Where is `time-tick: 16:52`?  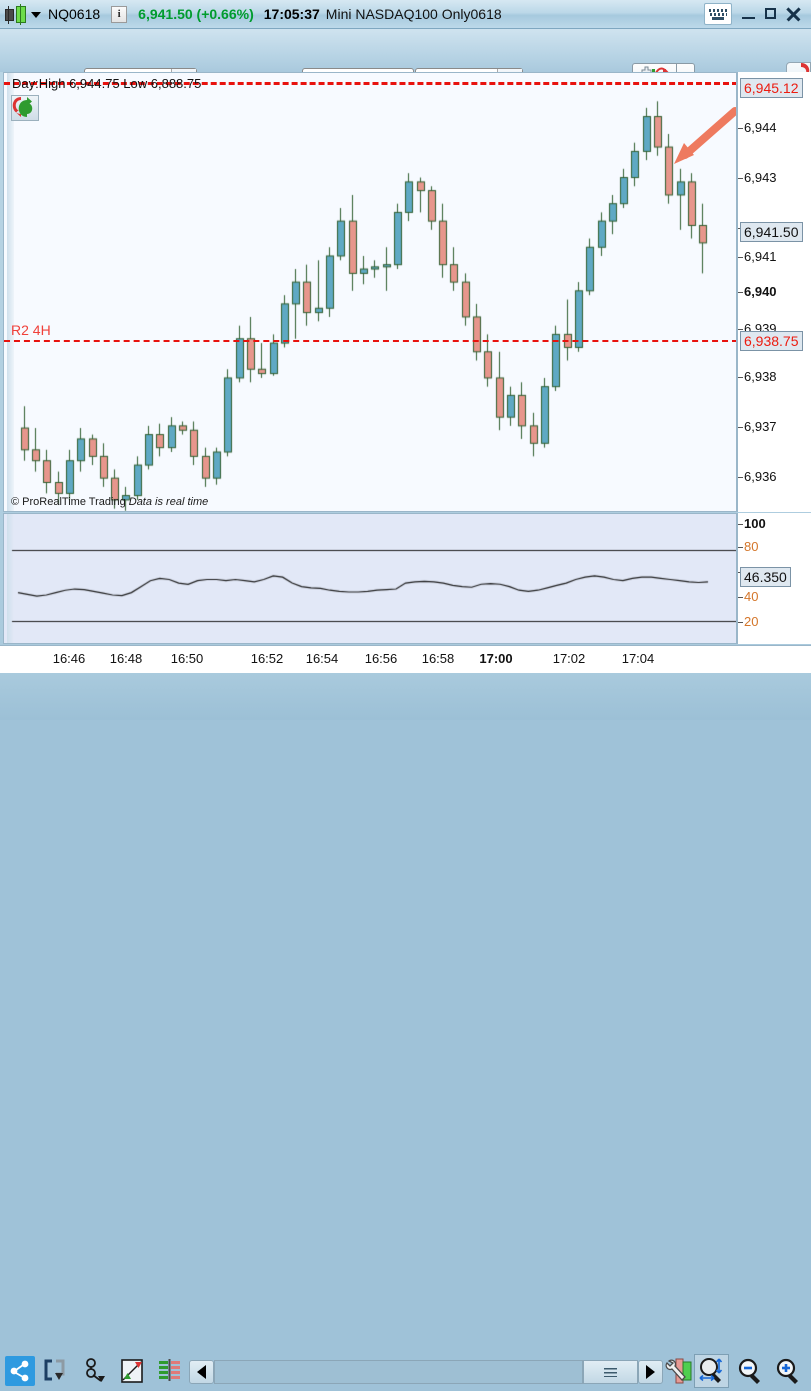 time-tick: 16:52 is located at coordinates (267, 658).